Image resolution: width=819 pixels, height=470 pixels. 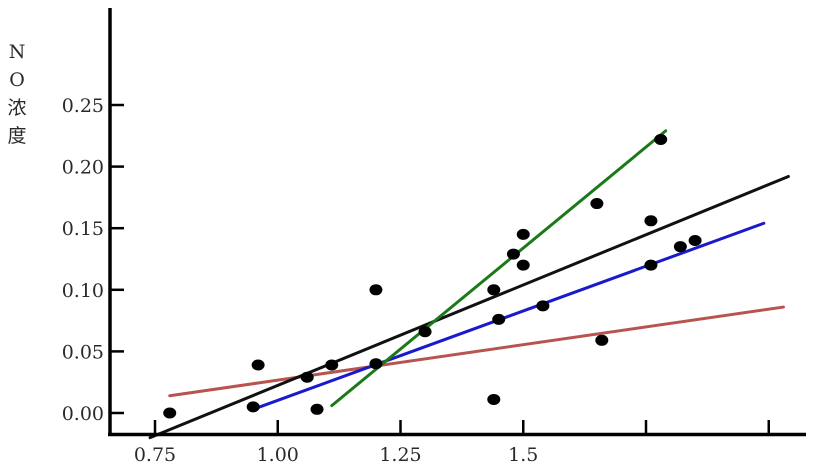 I want to click on y-axis-title-char: 浓, so click(x=16, y=108).